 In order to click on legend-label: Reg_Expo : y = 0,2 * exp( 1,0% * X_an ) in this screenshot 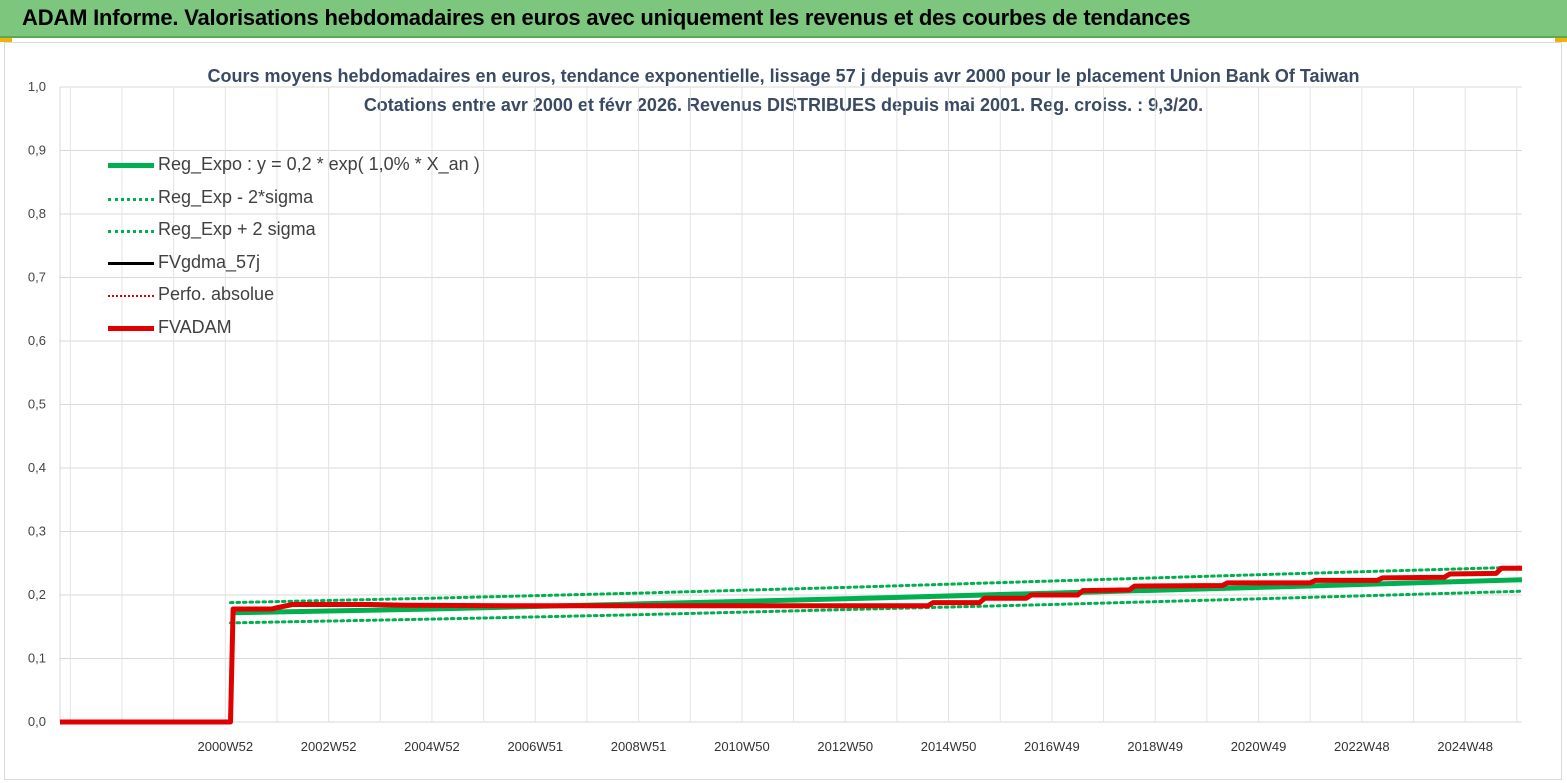, I will do `click(319, 164)`.